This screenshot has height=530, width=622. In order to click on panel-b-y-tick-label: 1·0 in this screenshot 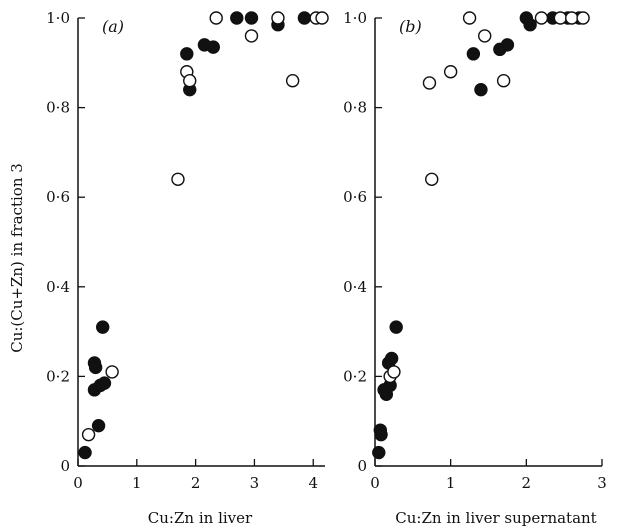, I will do `click(355, 18)`.